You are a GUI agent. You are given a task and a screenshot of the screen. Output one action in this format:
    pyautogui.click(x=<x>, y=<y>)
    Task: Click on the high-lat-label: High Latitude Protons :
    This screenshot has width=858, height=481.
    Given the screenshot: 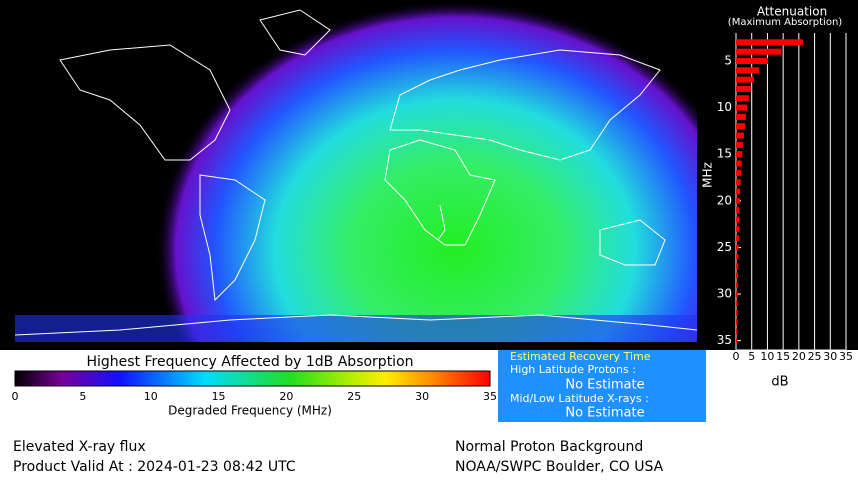 What is the action you would take?
    pyautogui.click(x=573, y=369)
    